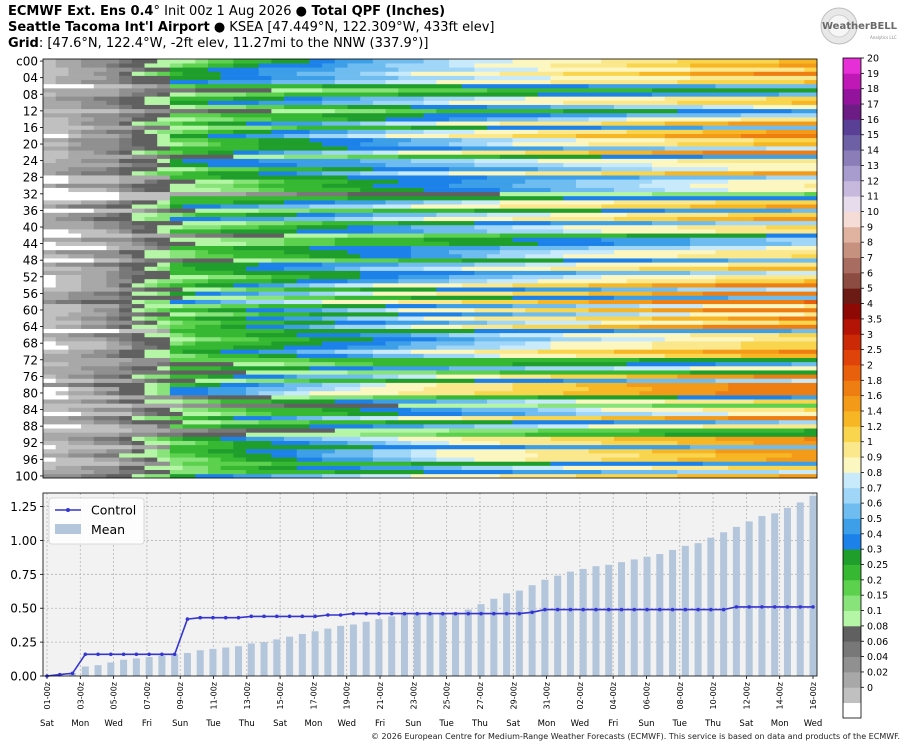 The width and height of the screenshot is (914, 750). I want to click on colorbar-tick-label: 0.04, so click(877, 657).